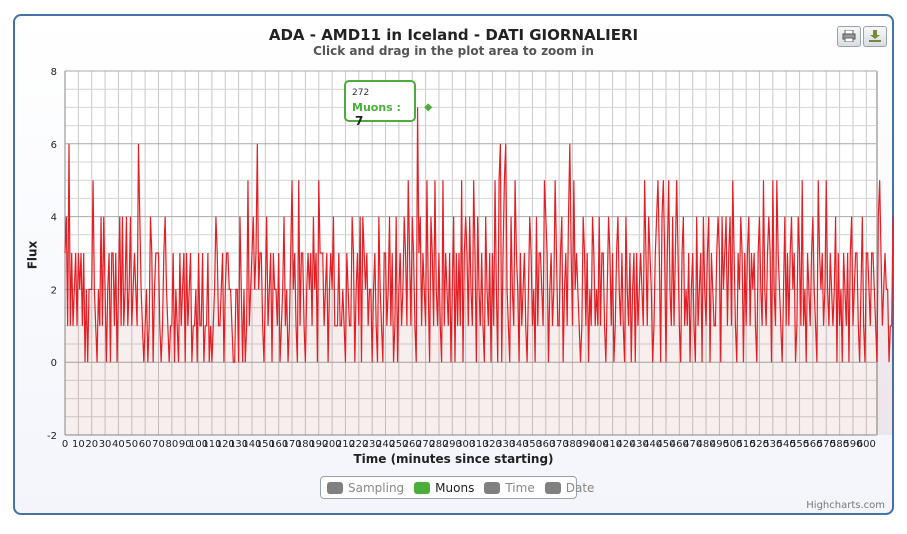 This screenshot has height=534, width=907. What do you see at coordinates (438, 444) in the screenshot?
I see `x-tick-label: 280` at bounding box center [438, 444].